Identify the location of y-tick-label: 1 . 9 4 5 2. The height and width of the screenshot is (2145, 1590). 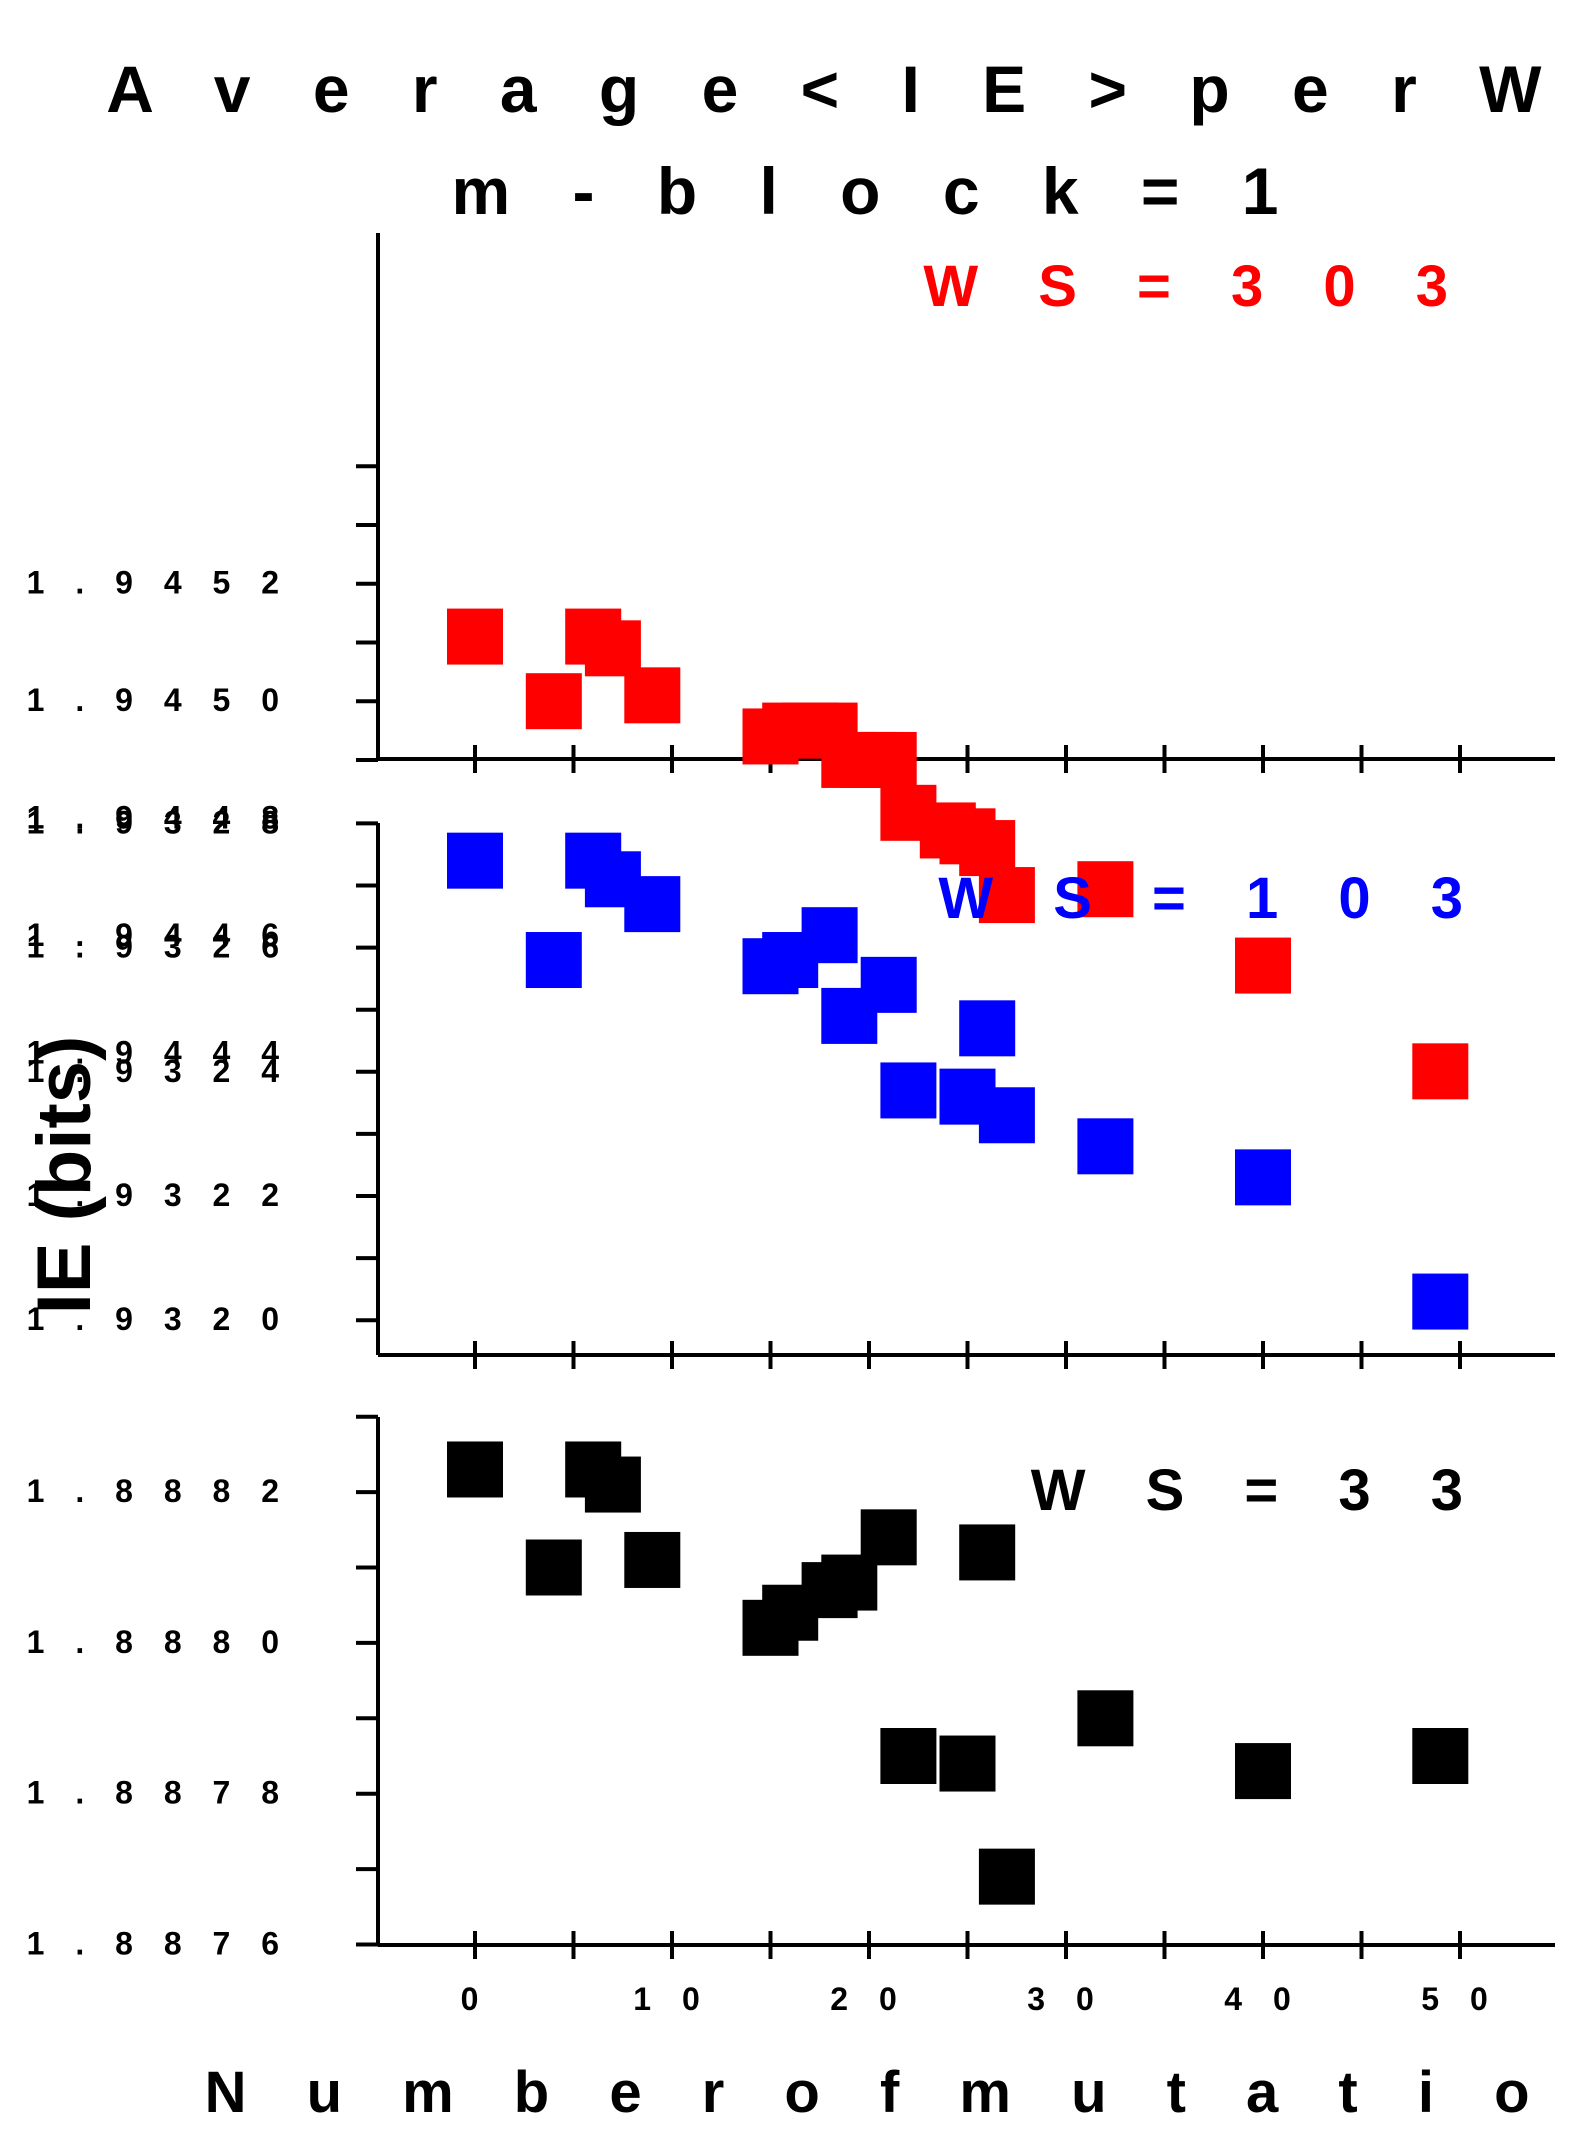
(158, 583).